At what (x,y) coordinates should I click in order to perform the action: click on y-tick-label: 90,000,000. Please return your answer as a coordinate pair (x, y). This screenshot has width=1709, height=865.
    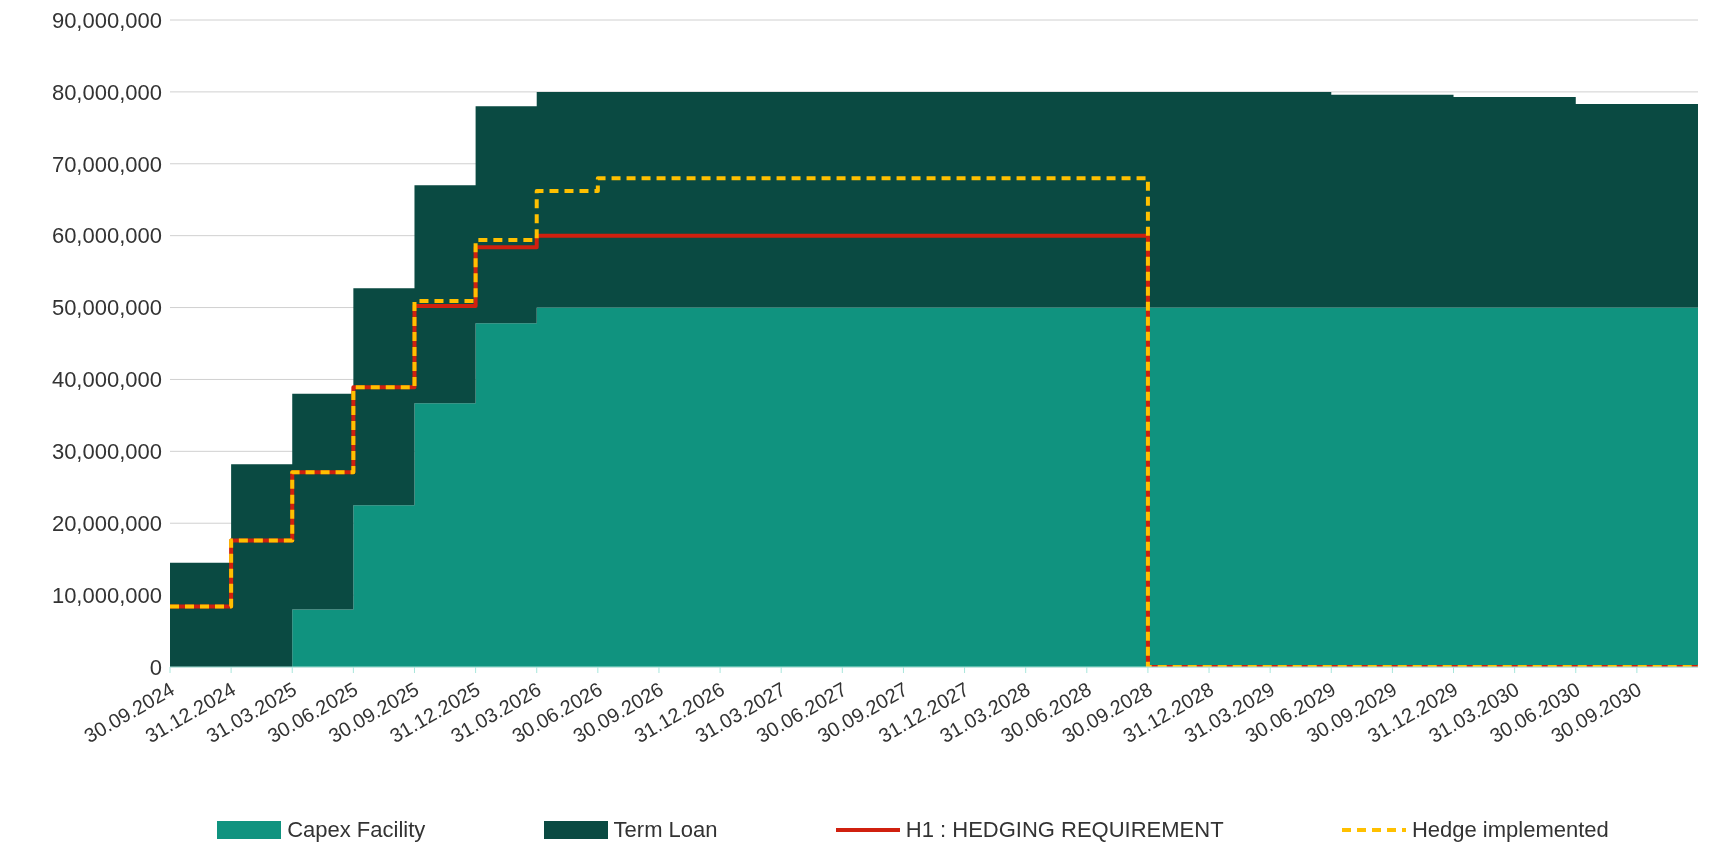
    Looking at the image, I should click on (106, 20).